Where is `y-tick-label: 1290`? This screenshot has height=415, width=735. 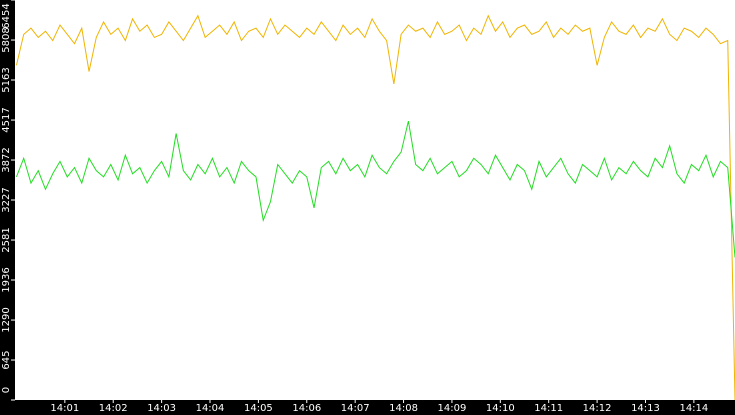 y-tick-label: 1290 is located at coordinates (6, 319).